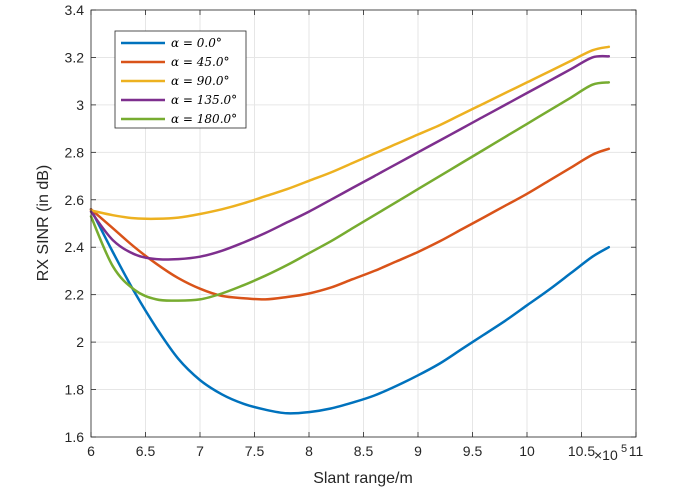 This screenshot has width=700, height=490. What do you see at coordinates (200, 81) in the screenshot?
I see `legend-label-2: α = 90.0°` at bounding box center [200, 81].